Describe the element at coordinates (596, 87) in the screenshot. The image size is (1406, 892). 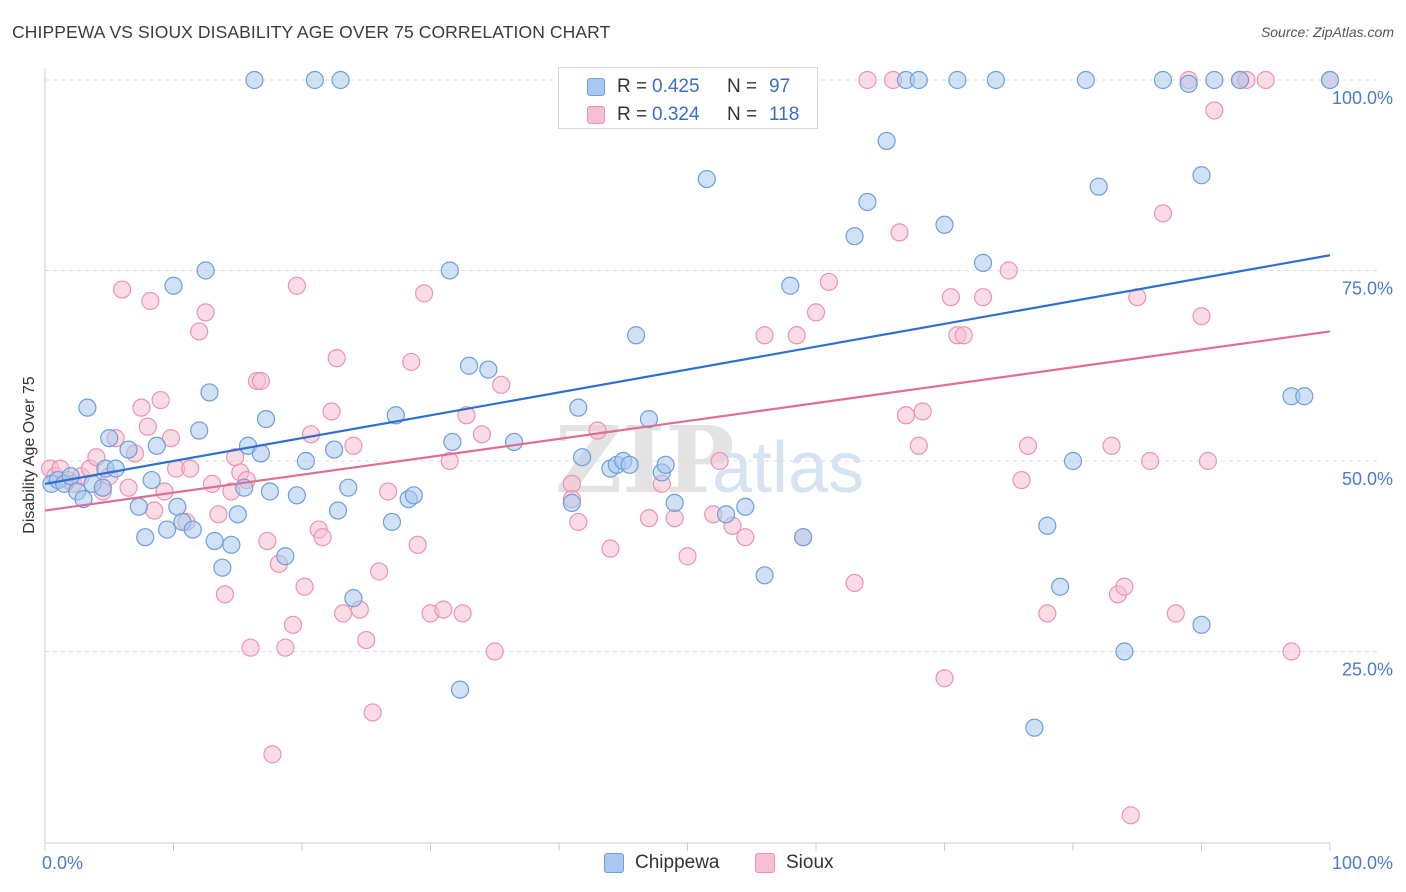
I see `chippewa-swatch` at that location.